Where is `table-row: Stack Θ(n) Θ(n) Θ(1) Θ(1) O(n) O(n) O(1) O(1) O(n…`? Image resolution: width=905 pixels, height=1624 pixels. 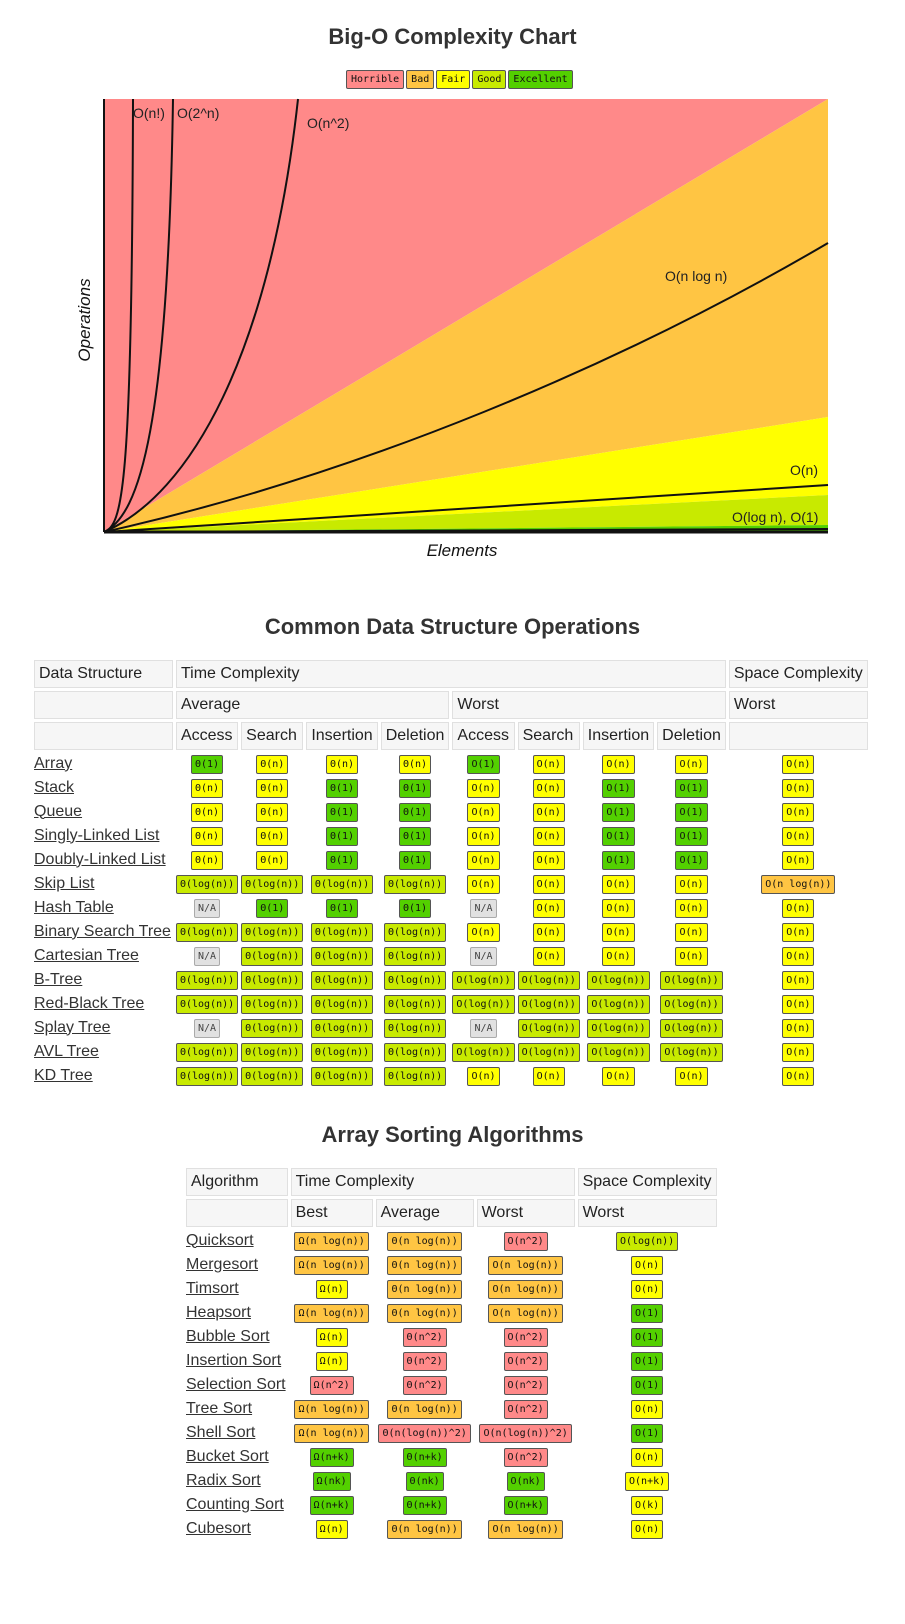
table-row: Stack Θ(n) Θ(n) Θ(1) Θ(1) O(n) O(n) O(1) O(1) O(n… is located at coordinates (451, 787).